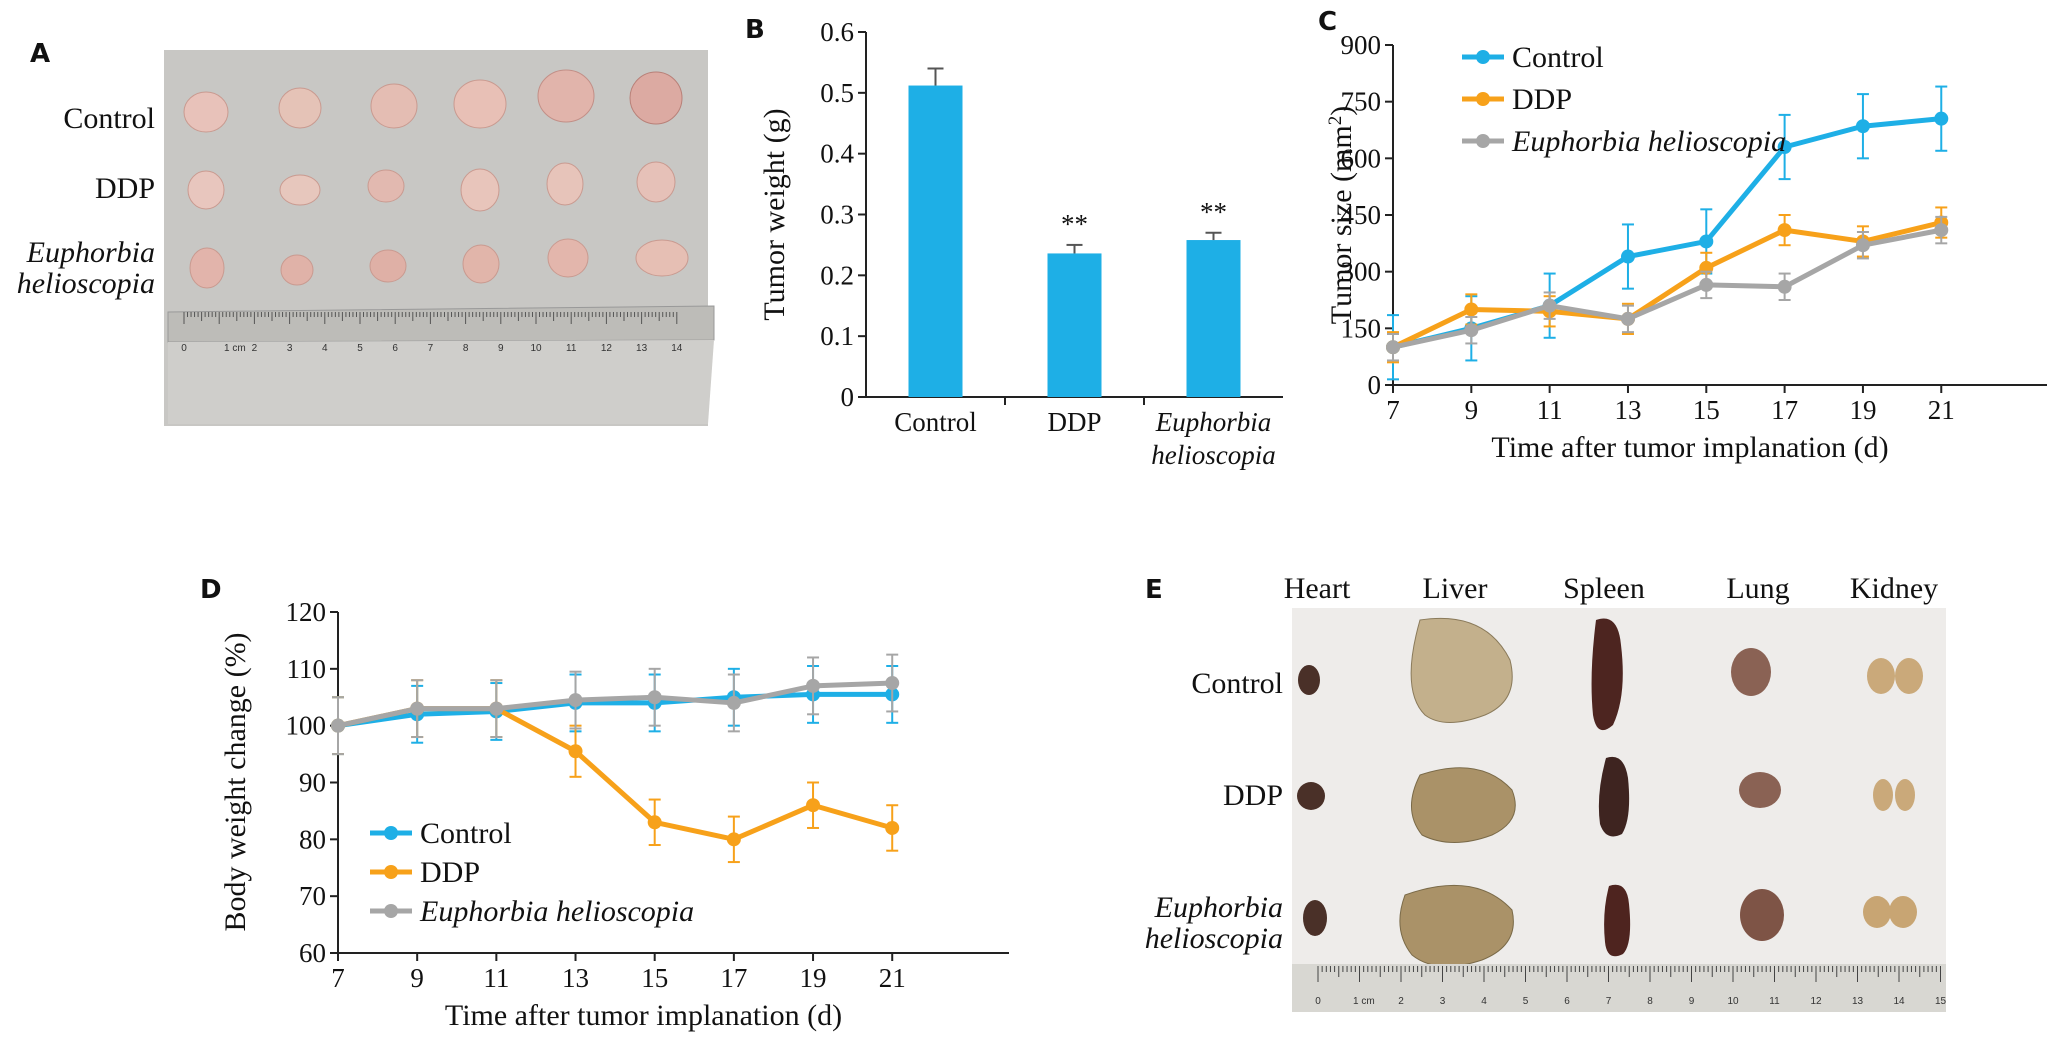 The image size is (2051, 1039). Describe the element at coordinates (338, 978) in the screenshot. I see `x-tick-label: 7` at that location.